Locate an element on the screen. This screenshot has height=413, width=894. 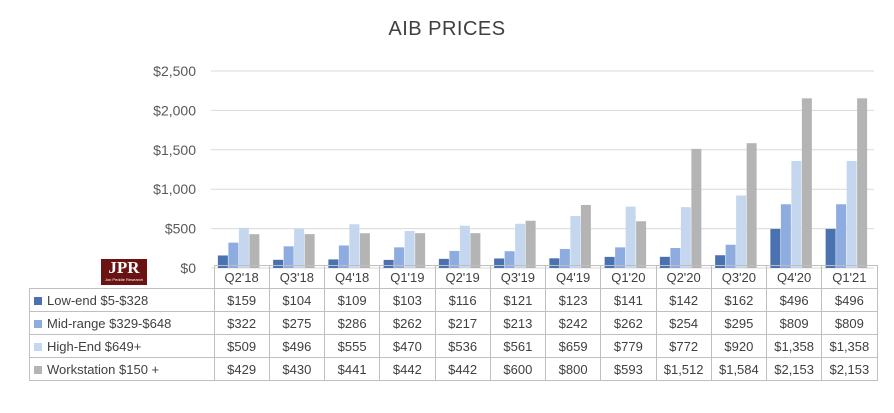
data-label: $254 is located at coordinates (683, 323).